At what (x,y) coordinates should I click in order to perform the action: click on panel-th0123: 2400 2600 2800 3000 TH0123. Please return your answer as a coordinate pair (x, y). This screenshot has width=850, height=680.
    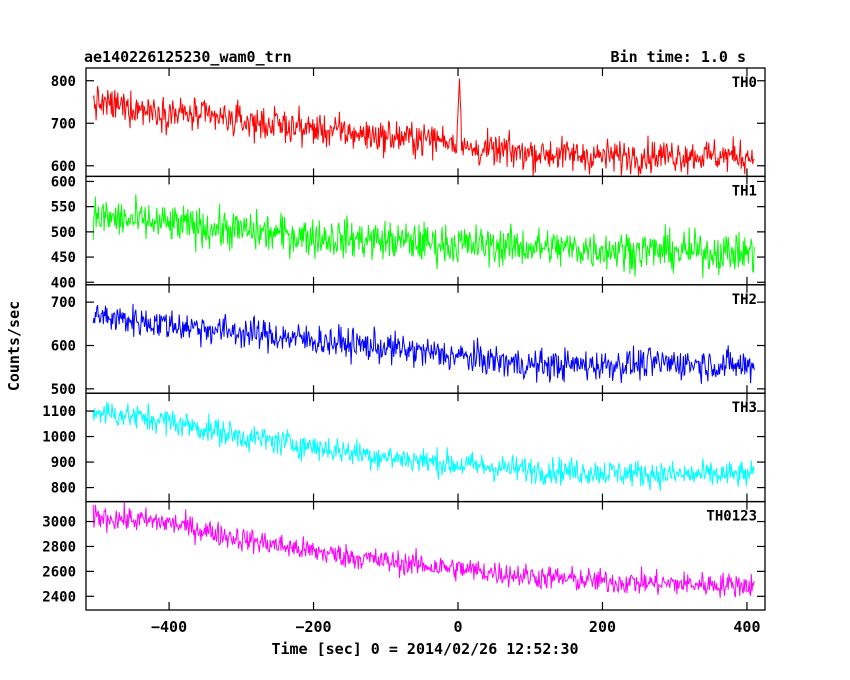
    Looking at the image, I should click on (404, 555).